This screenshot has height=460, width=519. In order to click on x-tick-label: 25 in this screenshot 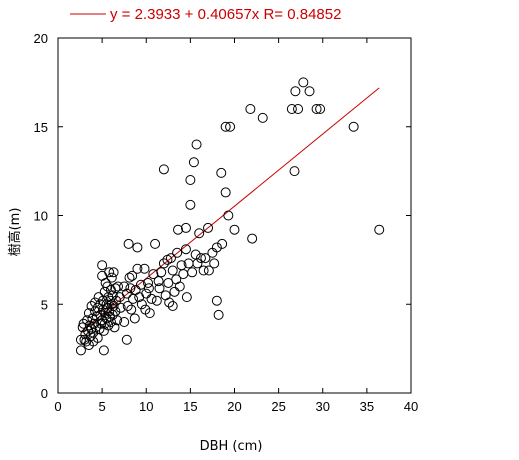, I will do `click(278, 406)`.